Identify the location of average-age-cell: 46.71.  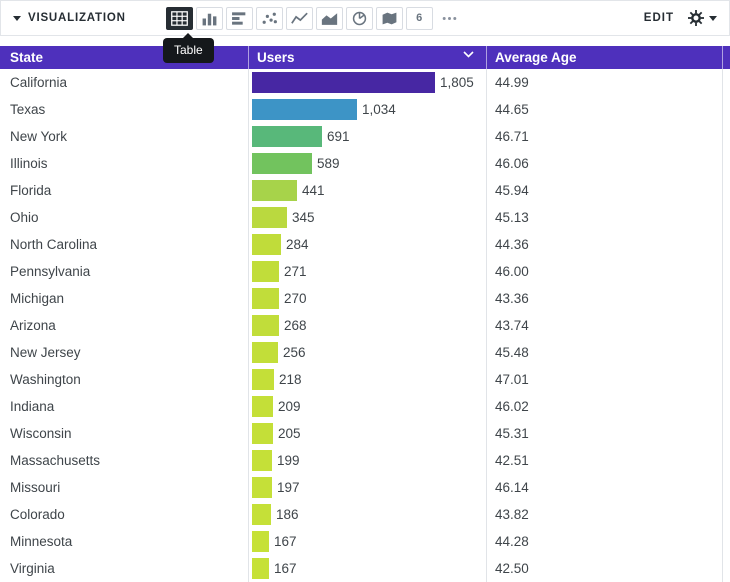
(604, 136).